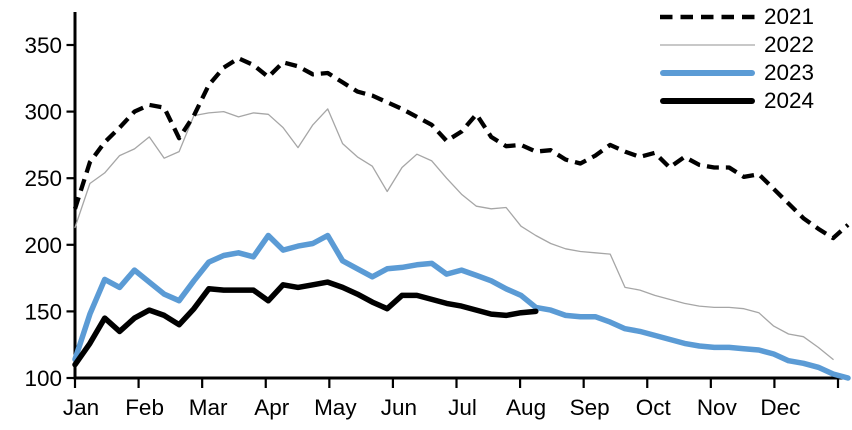 This screenshot has width=852, height=430. What do you see at coordinates (272, 407) in the screenshot?
I see `x-tick-label-apr: Apr` at bounding box center [272, 407].